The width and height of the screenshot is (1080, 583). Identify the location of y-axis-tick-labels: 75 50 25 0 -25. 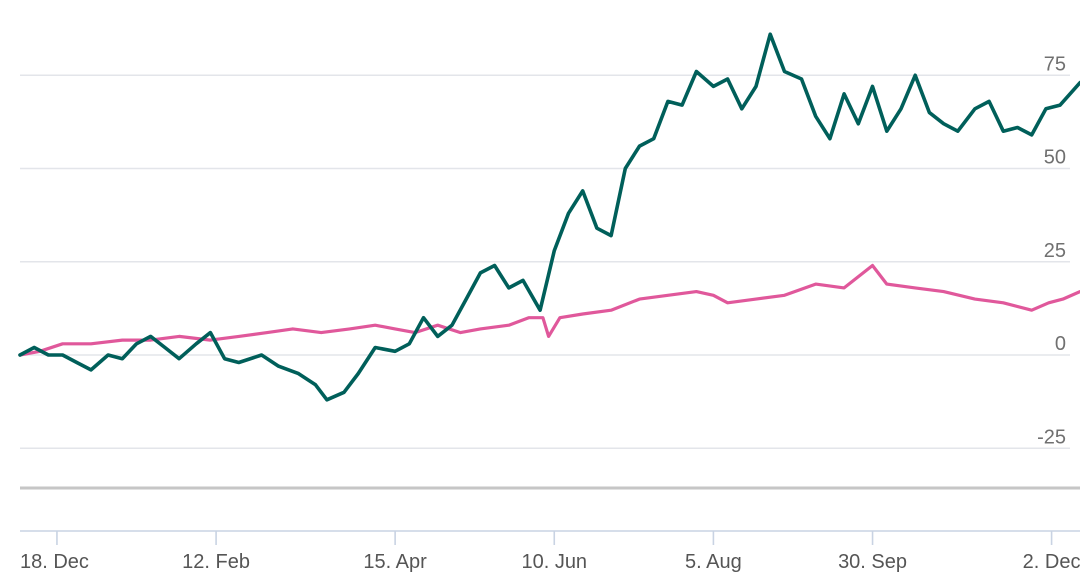
(1051, 250).